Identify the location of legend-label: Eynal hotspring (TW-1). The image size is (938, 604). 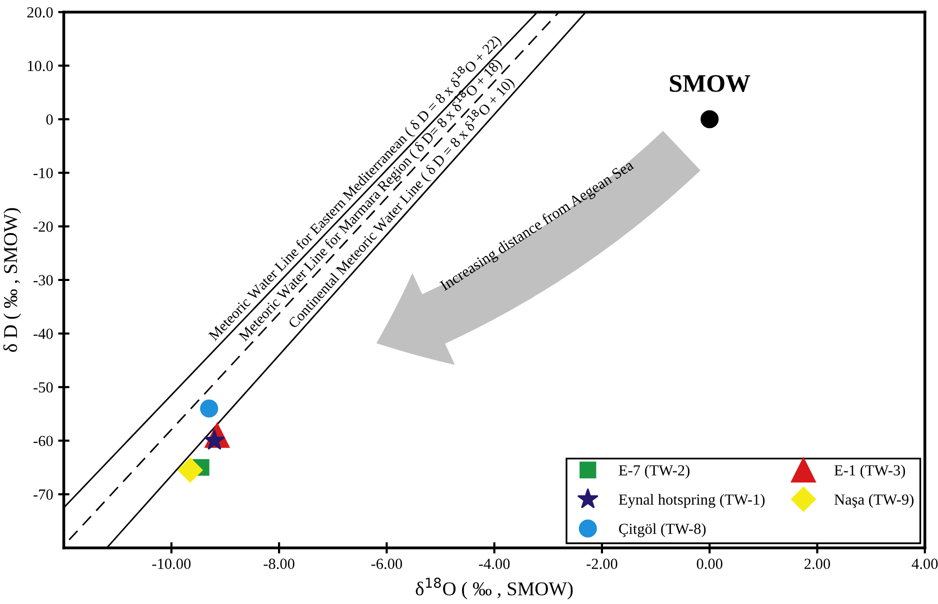
(691, 501).